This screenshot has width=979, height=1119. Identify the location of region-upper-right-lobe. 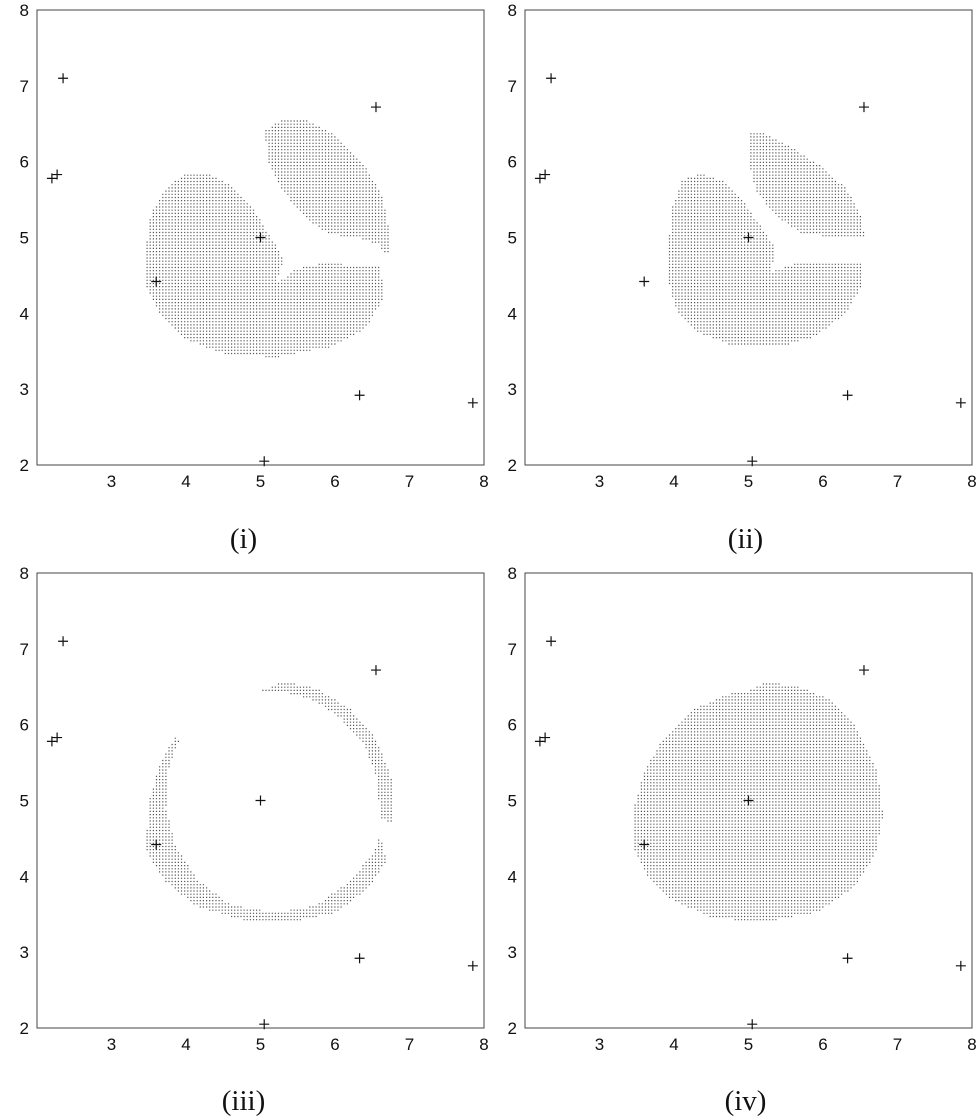
(327, 186).